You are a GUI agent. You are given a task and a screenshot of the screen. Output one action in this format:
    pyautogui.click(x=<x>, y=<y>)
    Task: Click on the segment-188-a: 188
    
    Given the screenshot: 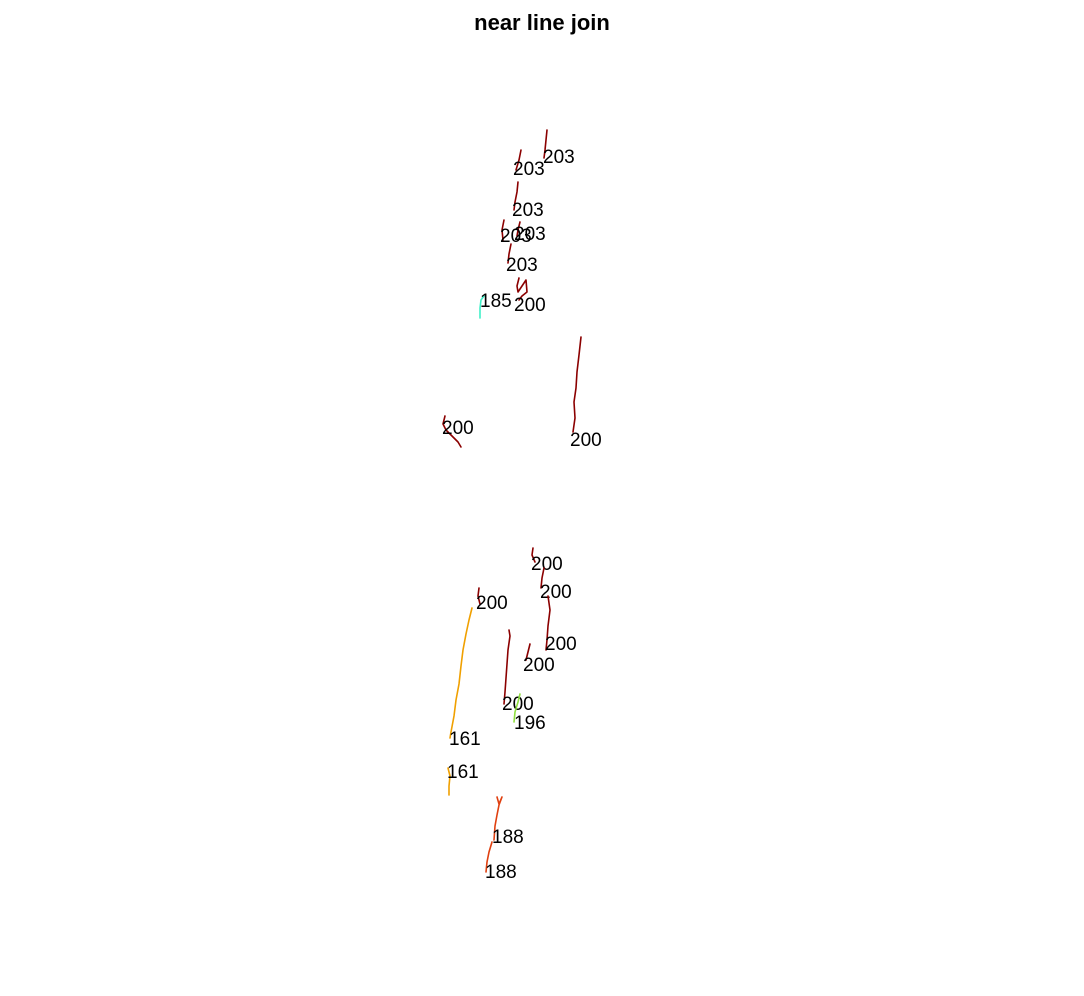 What is the action you would take?
    pyautogui.click(x=508, y=822)
    